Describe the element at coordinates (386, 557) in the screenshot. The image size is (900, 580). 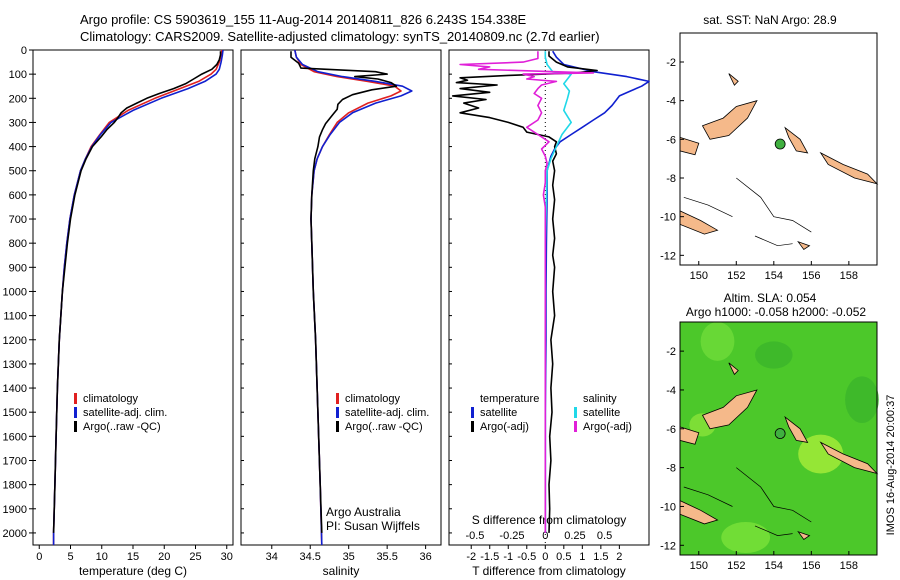
I see `x-tick-label: 35.5` at that location.